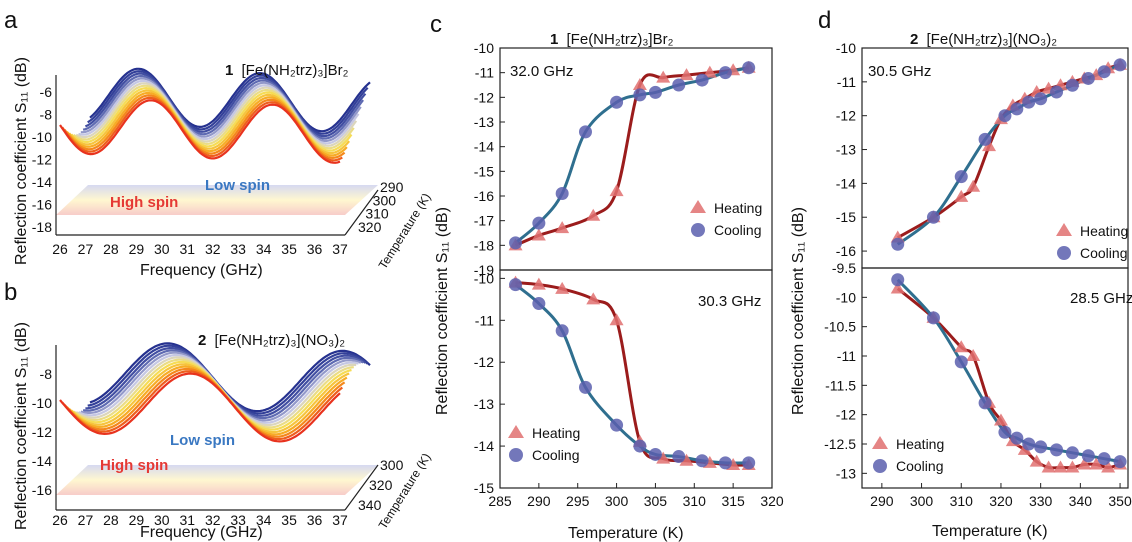 This screenshot has height=542, width=1132. Describe the element at coordinates (370, 227) in the screenshot. I see `z-tick-label: 320` at that location.